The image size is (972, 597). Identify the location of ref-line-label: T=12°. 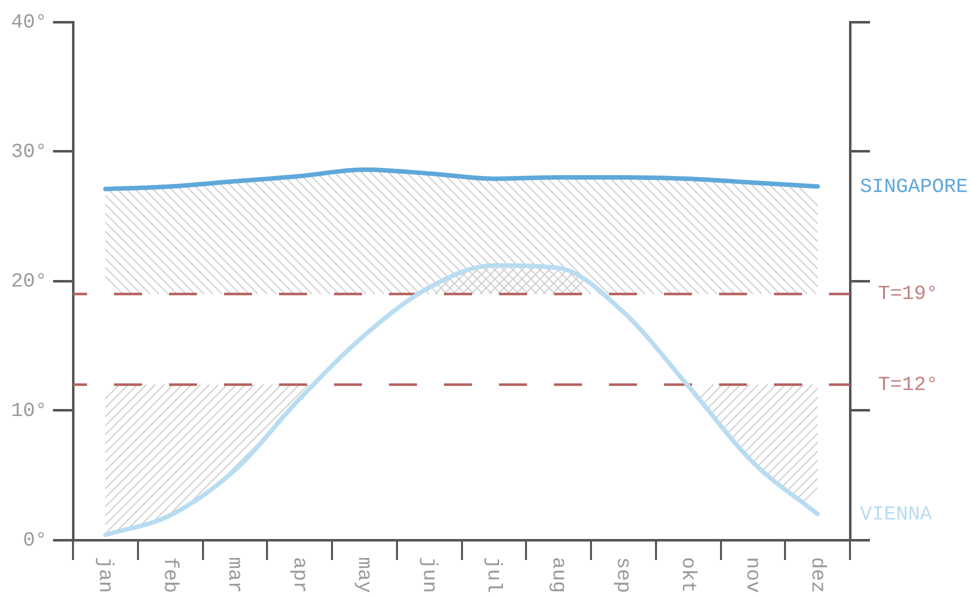
(908, 385).